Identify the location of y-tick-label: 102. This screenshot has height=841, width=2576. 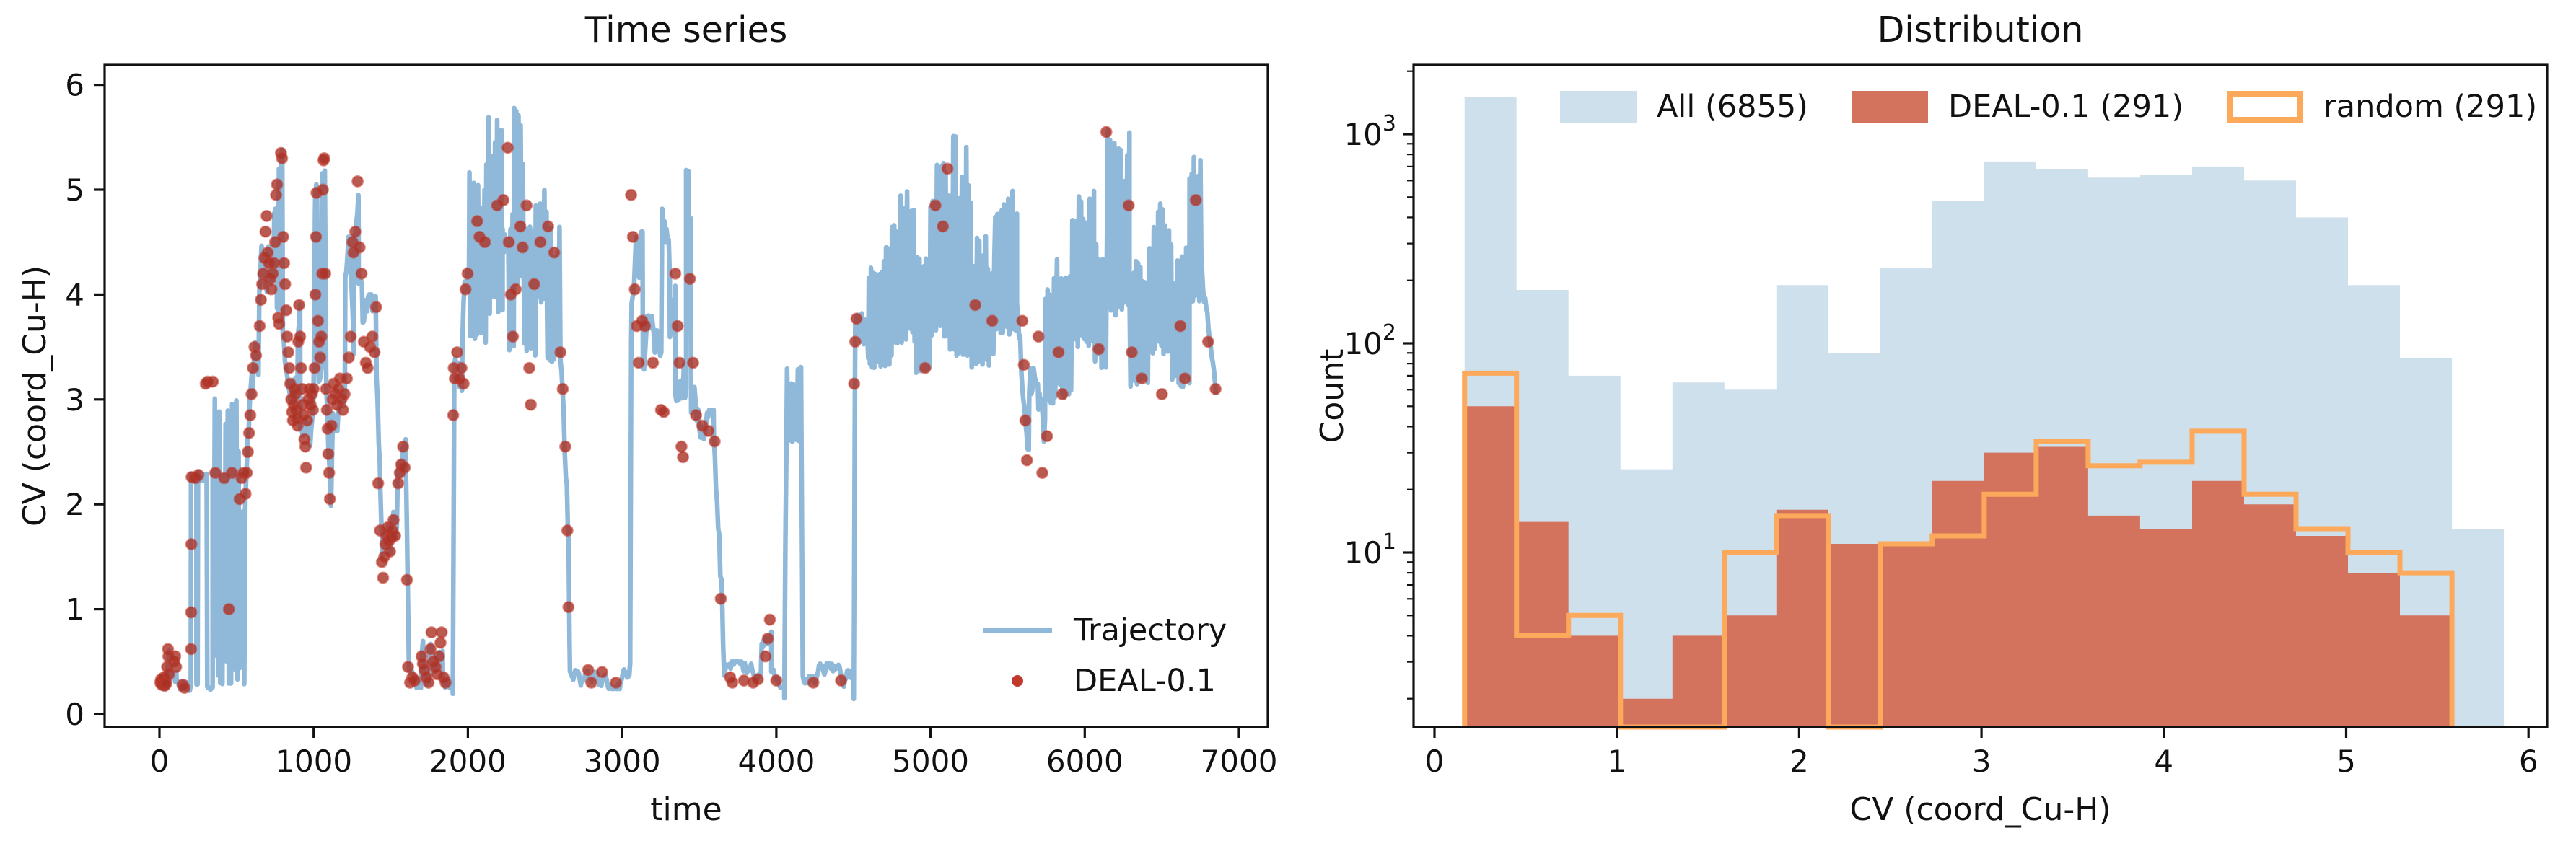
(1370, 340).